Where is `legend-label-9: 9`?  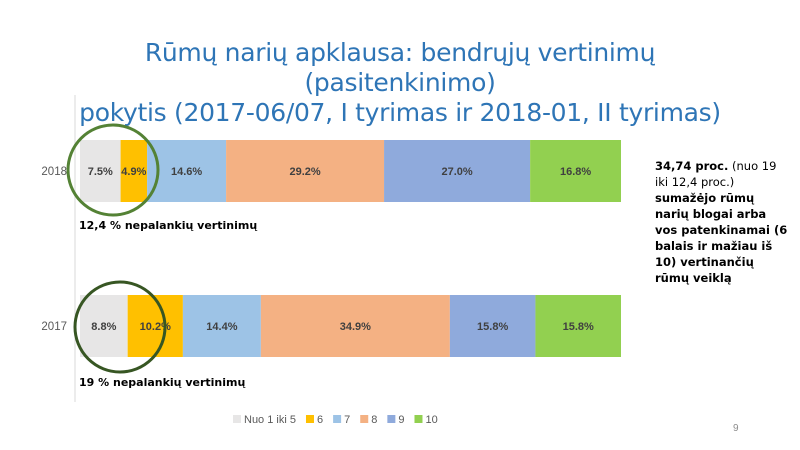 legend-label-9: 9 is located at coordinates (401, 420).